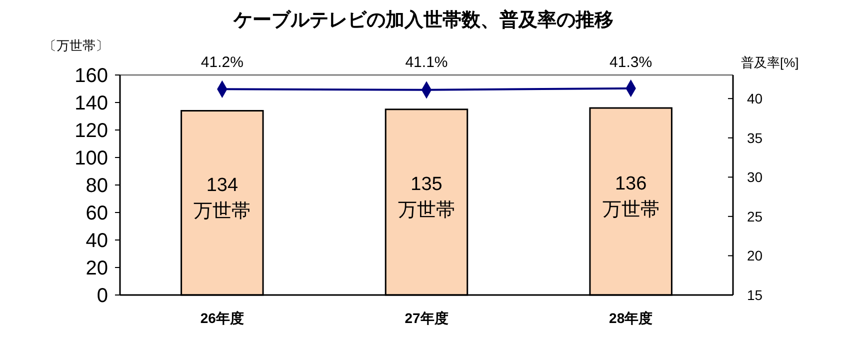 This screenshot has height=343, width=847. What do you see at coordinates (91, 159) in the screenshot?
I see `y-tick-label: 100` at bounding box center [91, 159].